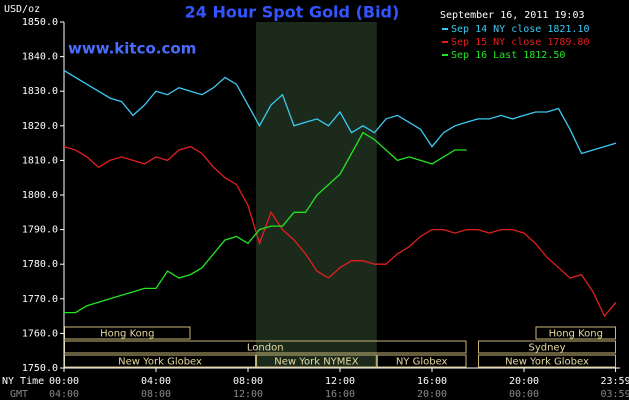 Image resolution: width=629 pixels, height=400 pixels. What do you see at coordinates (508, 55) in the screenshot?
I see `legend-label: Sep 16 Last 1812.50` at bounding box center [508, 55].